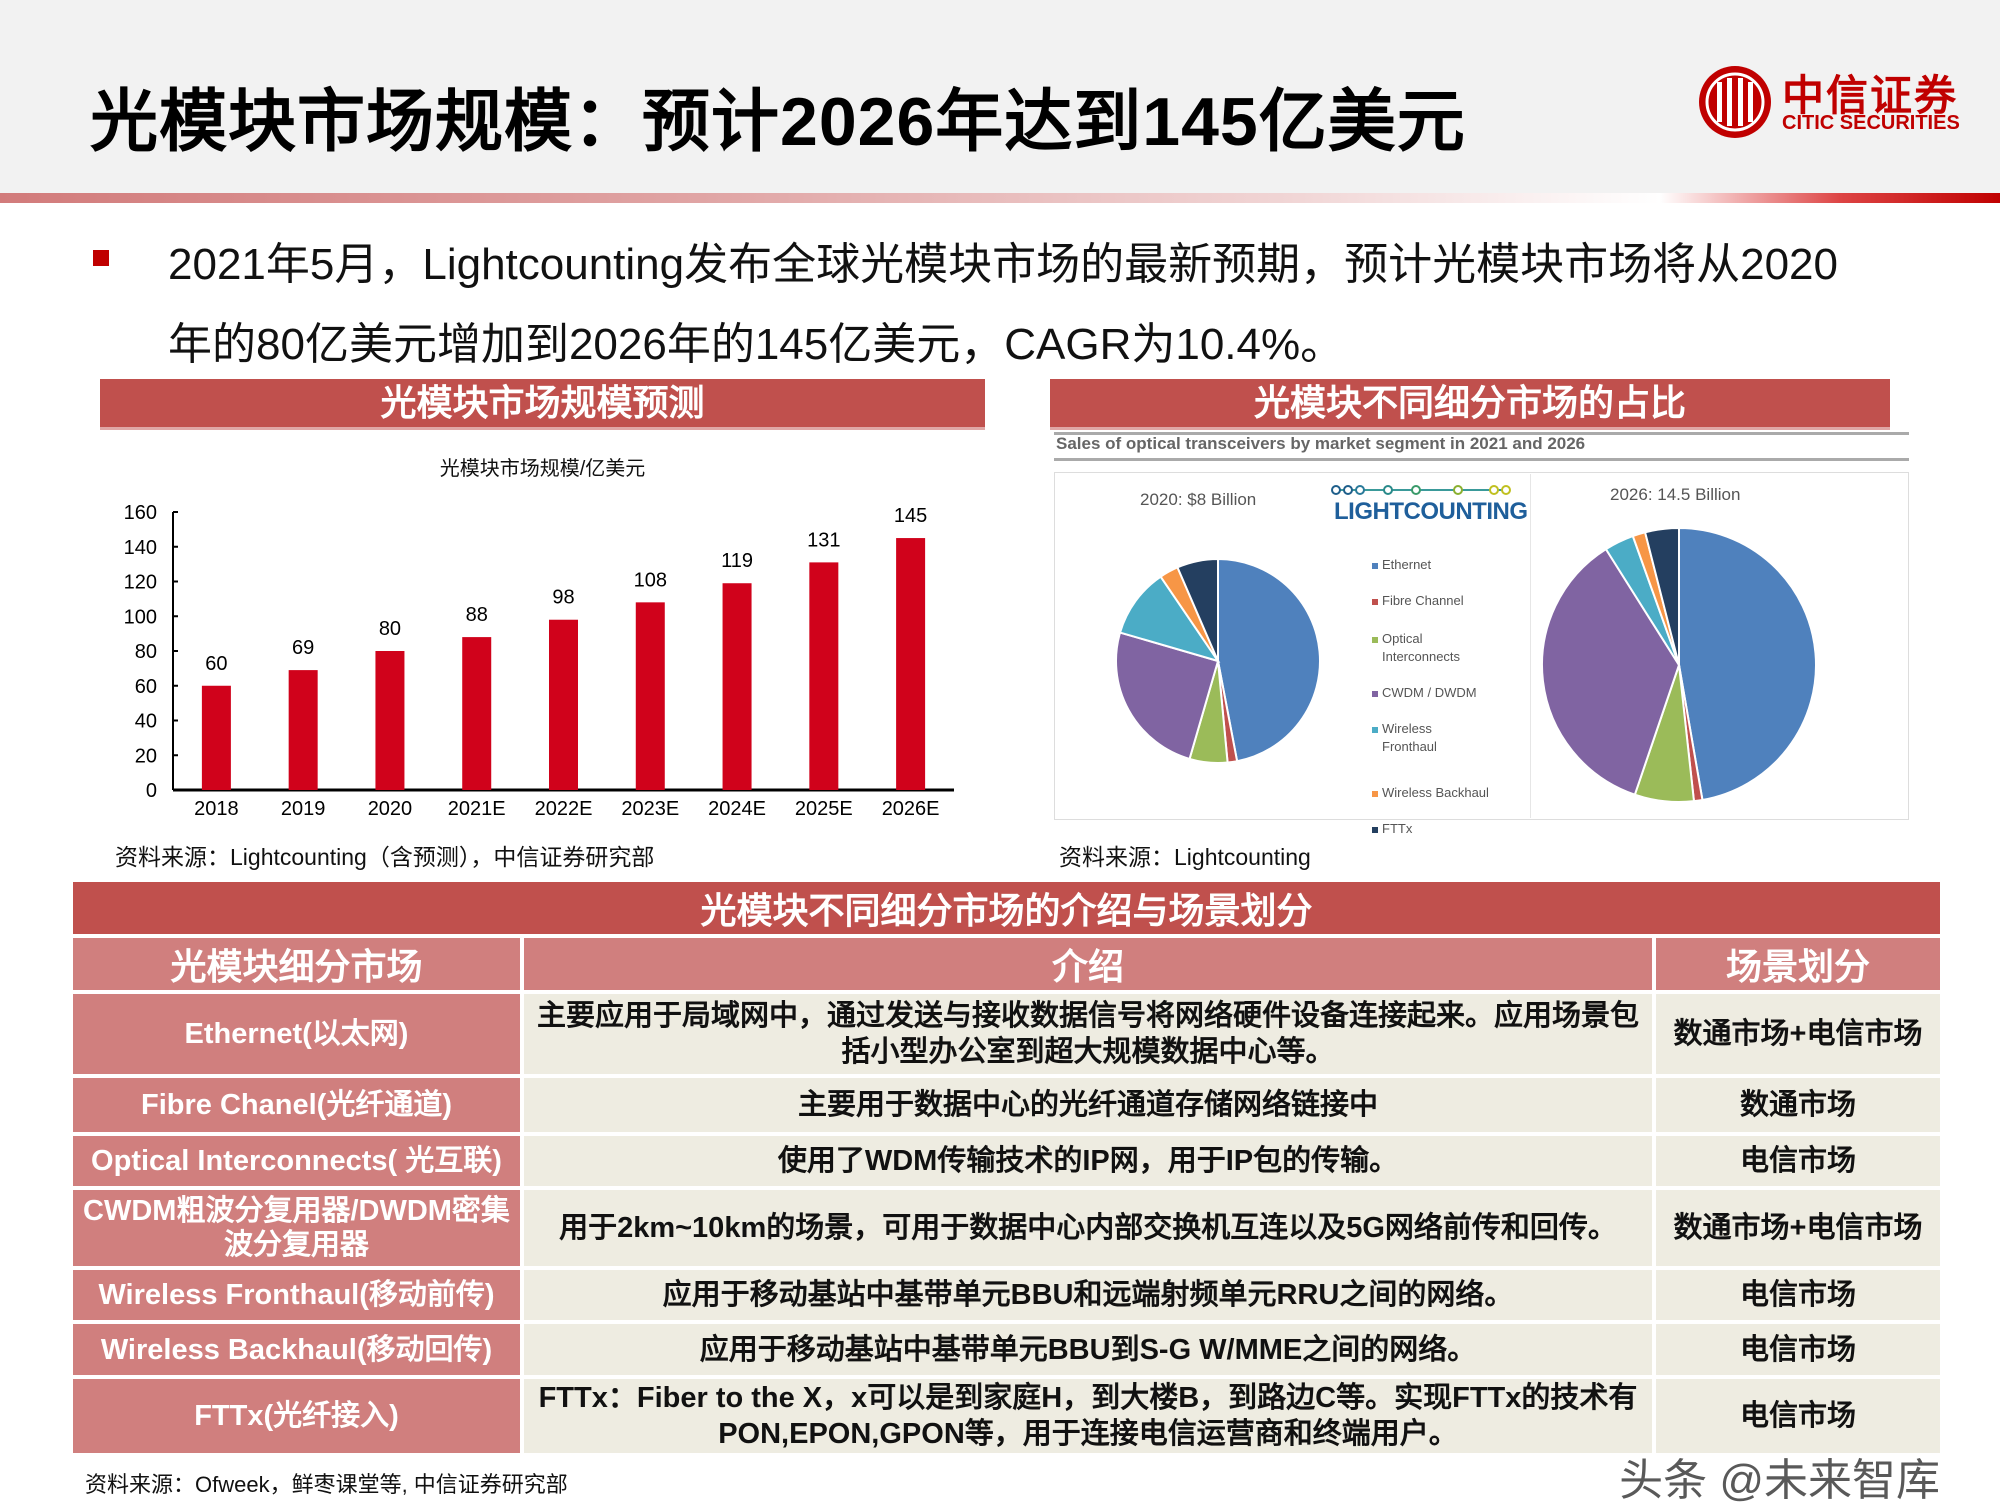 This screenshot has height=1505, width=2000. What do you see at coordinates (1392, 838) in the screenshot?
I see `legend-item: FTTx` at bounding box center [1392, 838].